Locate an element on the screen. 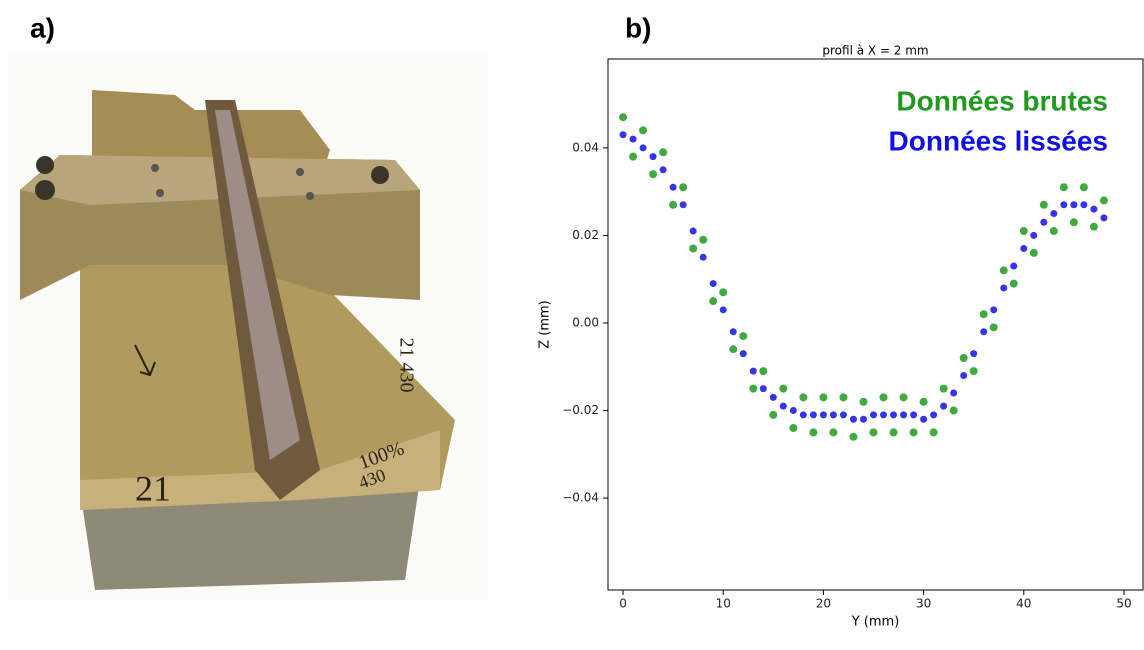 The width and height of the screenshot is (1144, 650). legend-entry: Données lissées is located at coordinates (998, 140).